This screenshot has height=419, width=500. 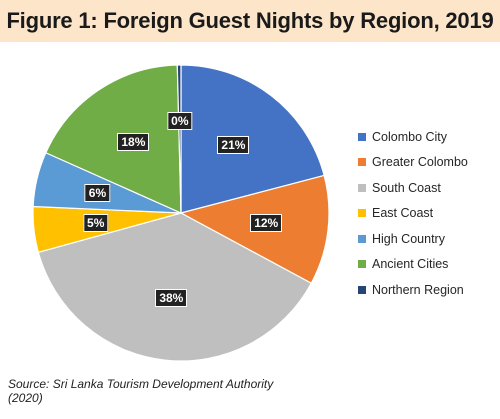 I want to click on pie-slice-colombo-city, so click(x=252, y=139).